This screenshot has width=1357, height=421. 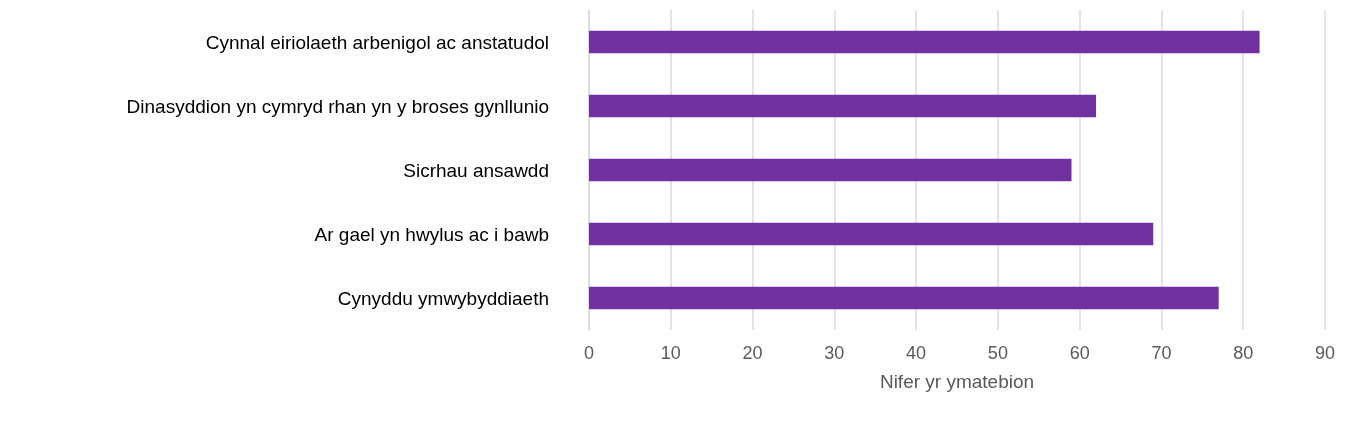 What do you see at coordinates (957, 381) in the screenshot?
I see `x-axis-title: Nifer yr ymatebion` at bounding box center [957, 381].